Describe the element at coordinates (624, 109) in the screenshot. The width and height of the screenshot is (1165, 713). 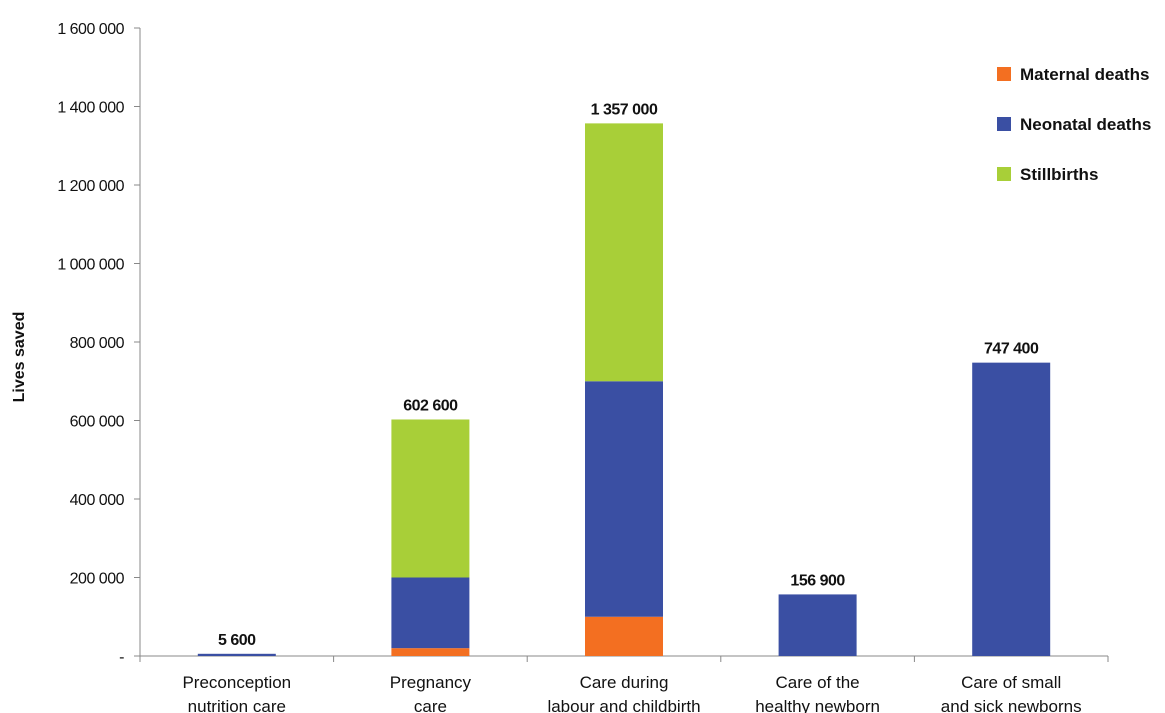
I see `bar-total-label: 1 357 000` at that location.